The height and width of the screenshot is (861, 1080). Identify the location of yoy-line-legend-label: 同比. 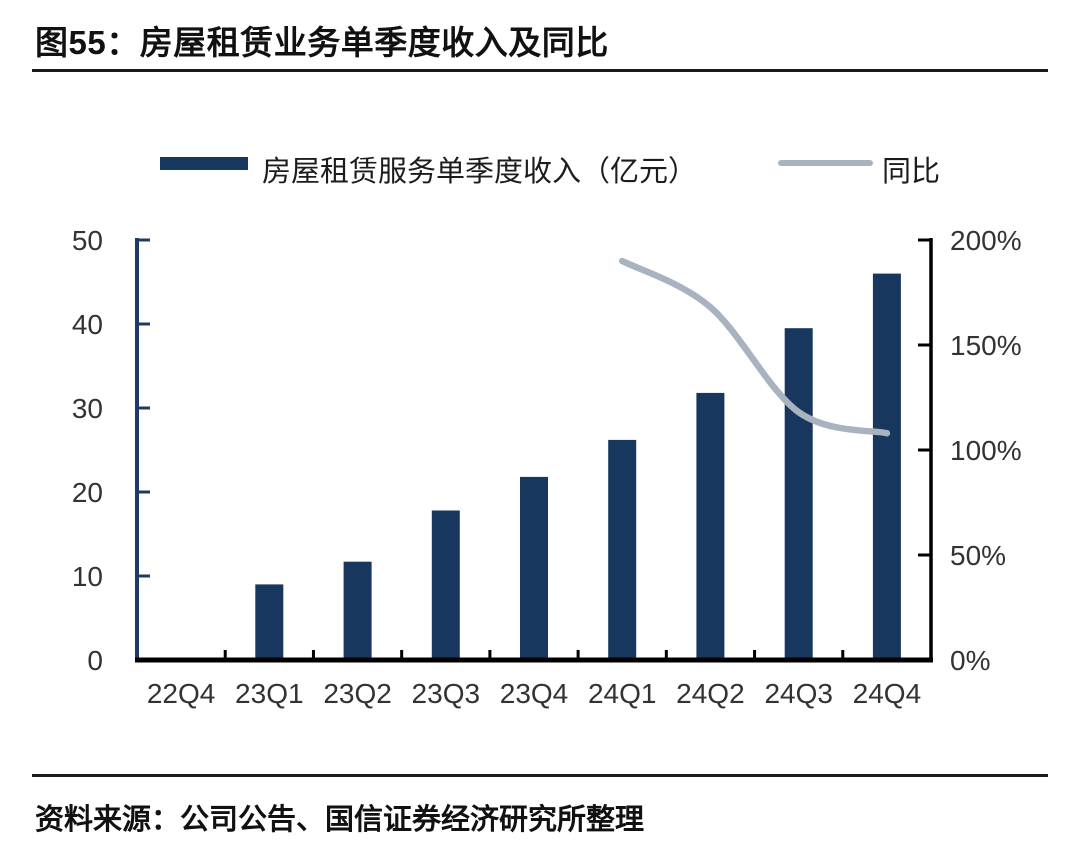
(911, 172).